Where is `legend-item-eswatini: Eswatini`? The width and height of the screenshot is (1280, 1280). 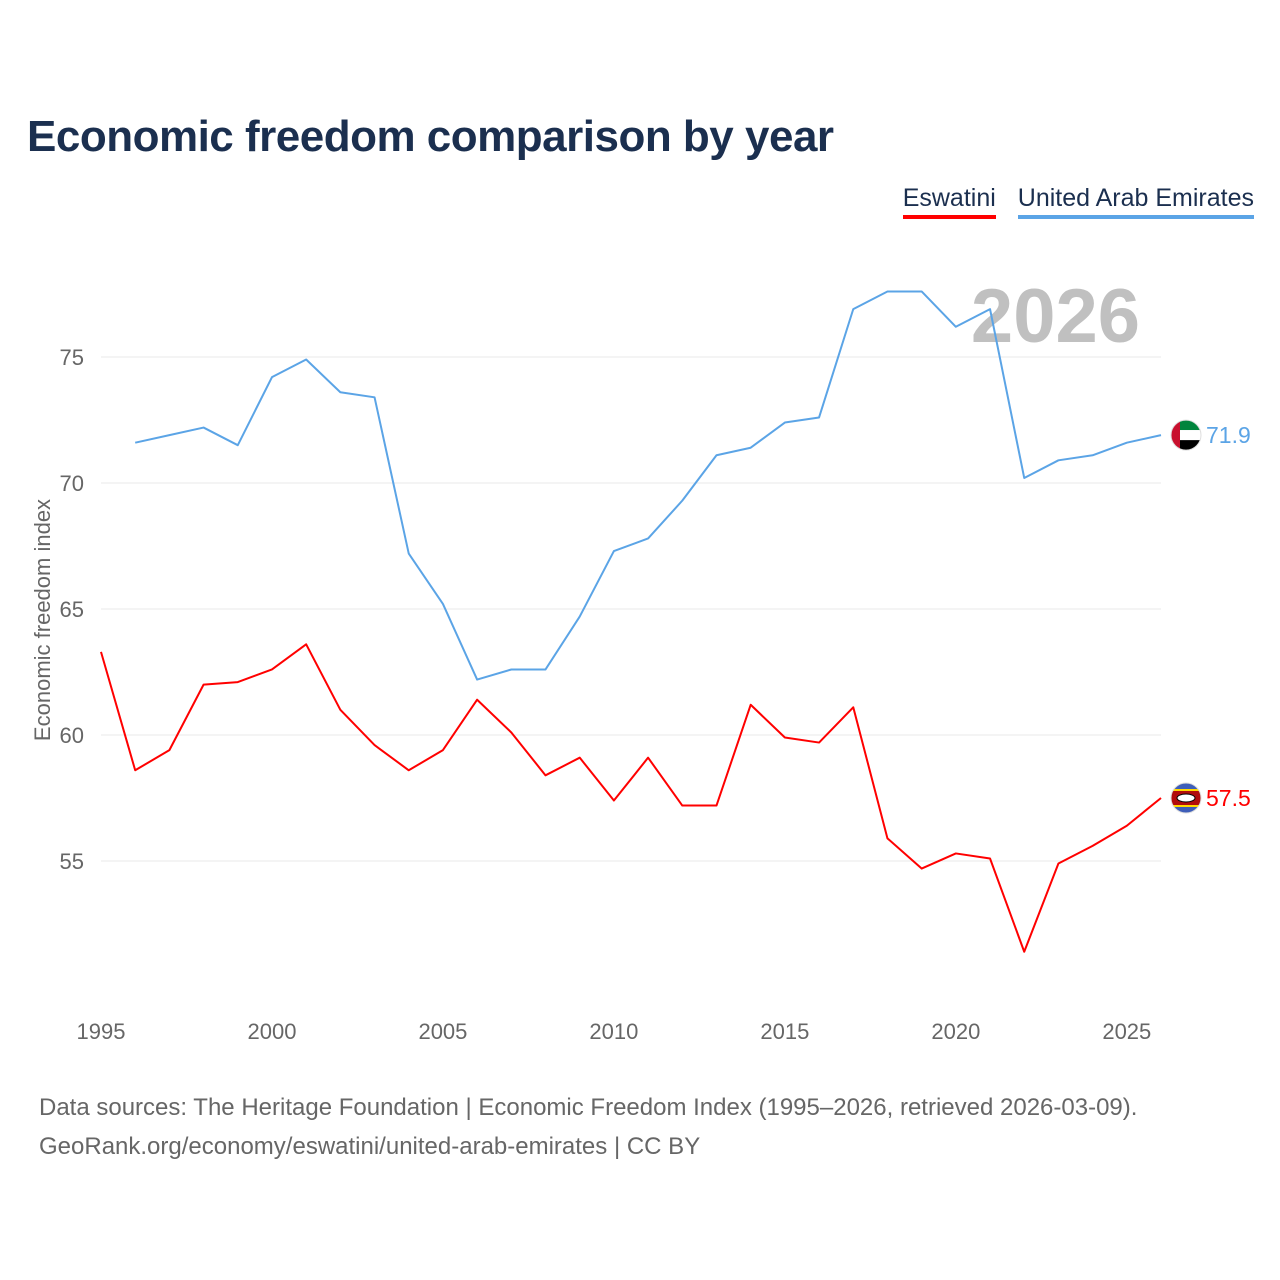
legend-item-eswatini: Eswatini is located at coordinates (949, 201).